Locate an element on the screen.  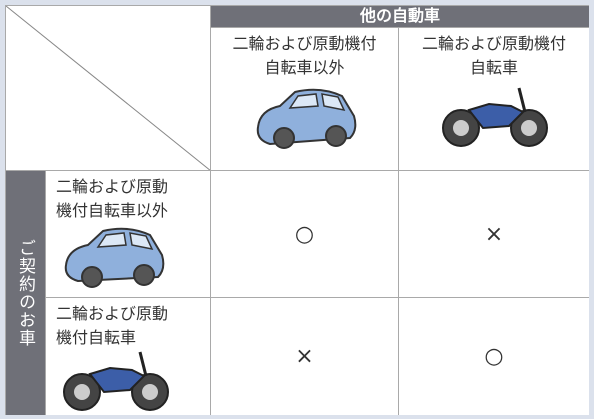
row-group-header: ご契約のお車 is located at coordinates (25, 292).